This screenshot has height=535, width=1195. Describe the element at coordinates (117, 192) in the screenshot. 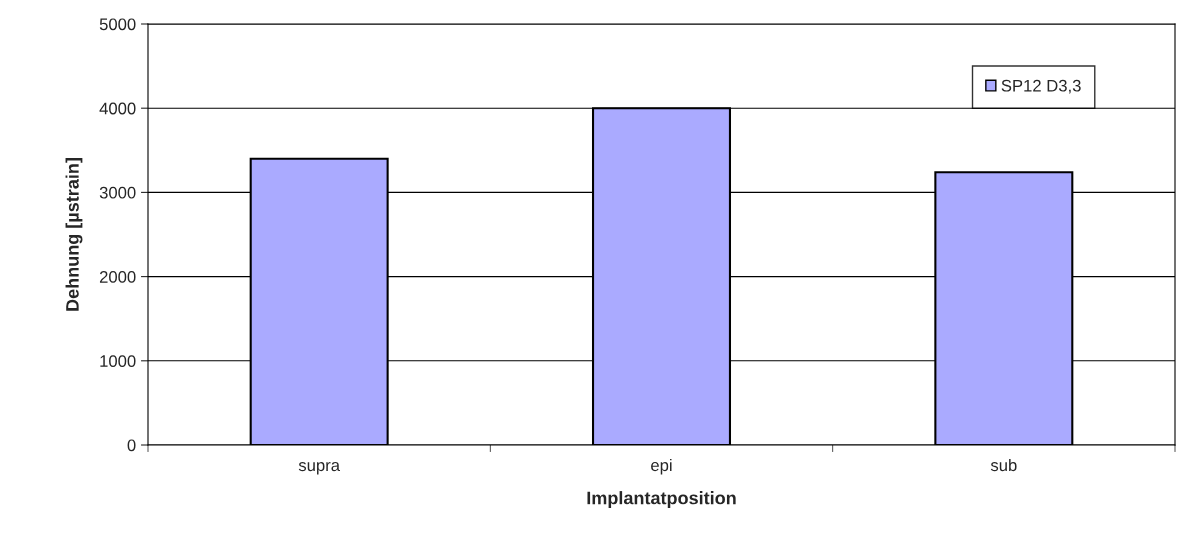

I see `y-tick-label: 3000` at that location.